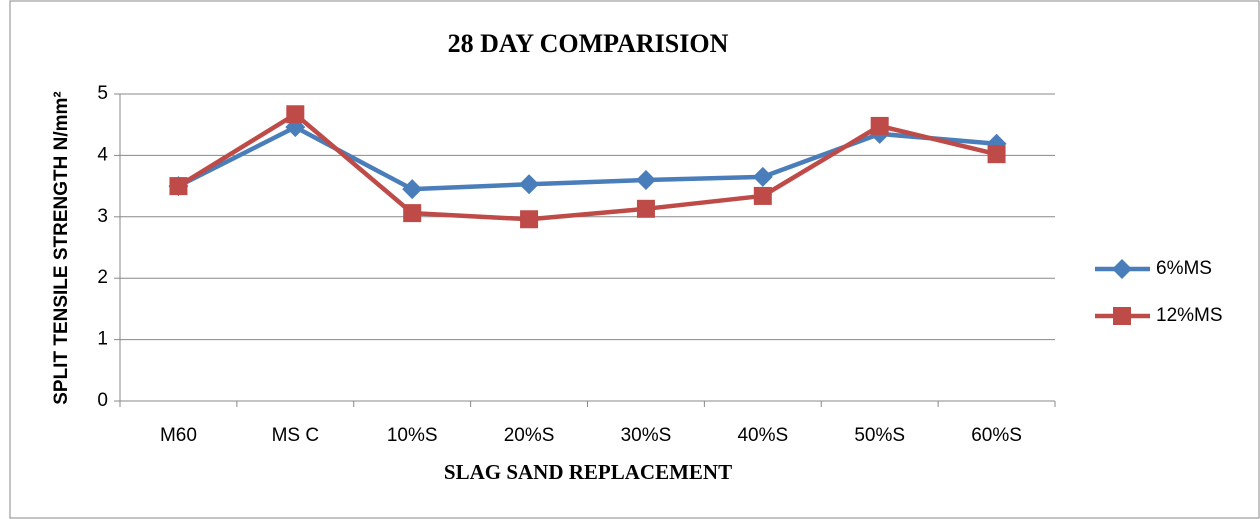 The width and height of the screenshot is (1260, 519). Describe the element at coordinates (102, 154) in the screenshot. I see `y-tick-label: 4` at that location.